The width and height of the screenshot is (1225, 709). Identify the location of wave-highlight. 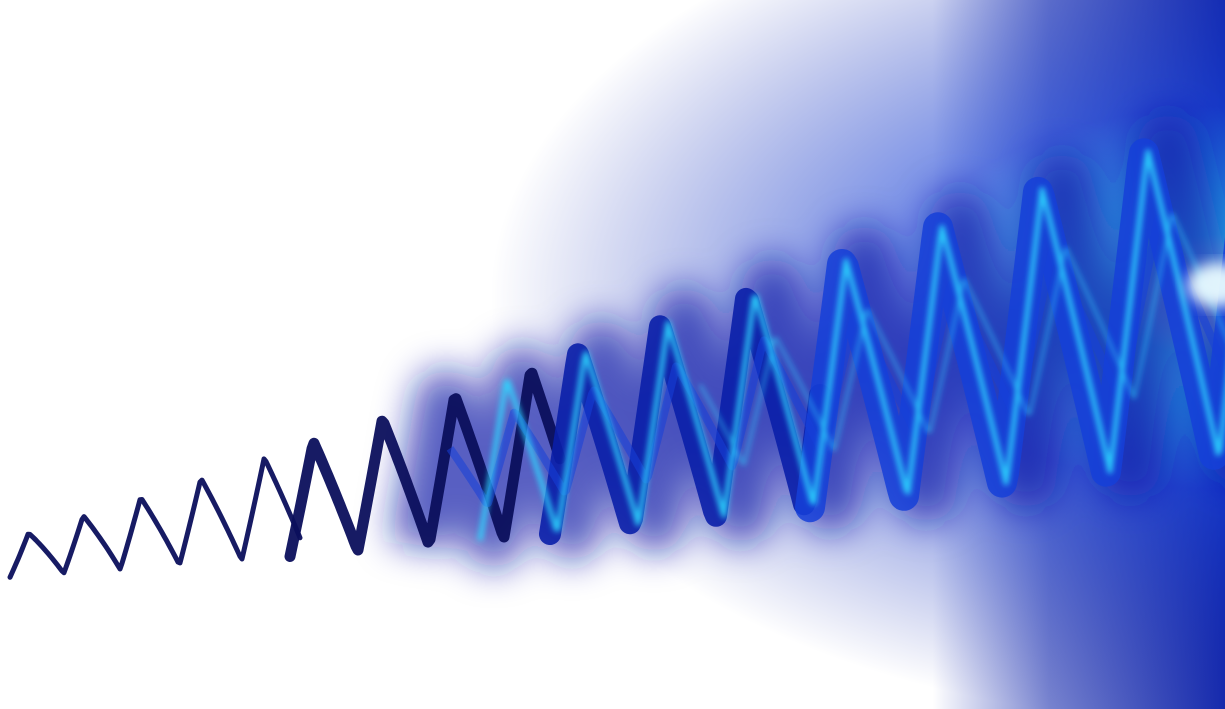
(1206, 285).